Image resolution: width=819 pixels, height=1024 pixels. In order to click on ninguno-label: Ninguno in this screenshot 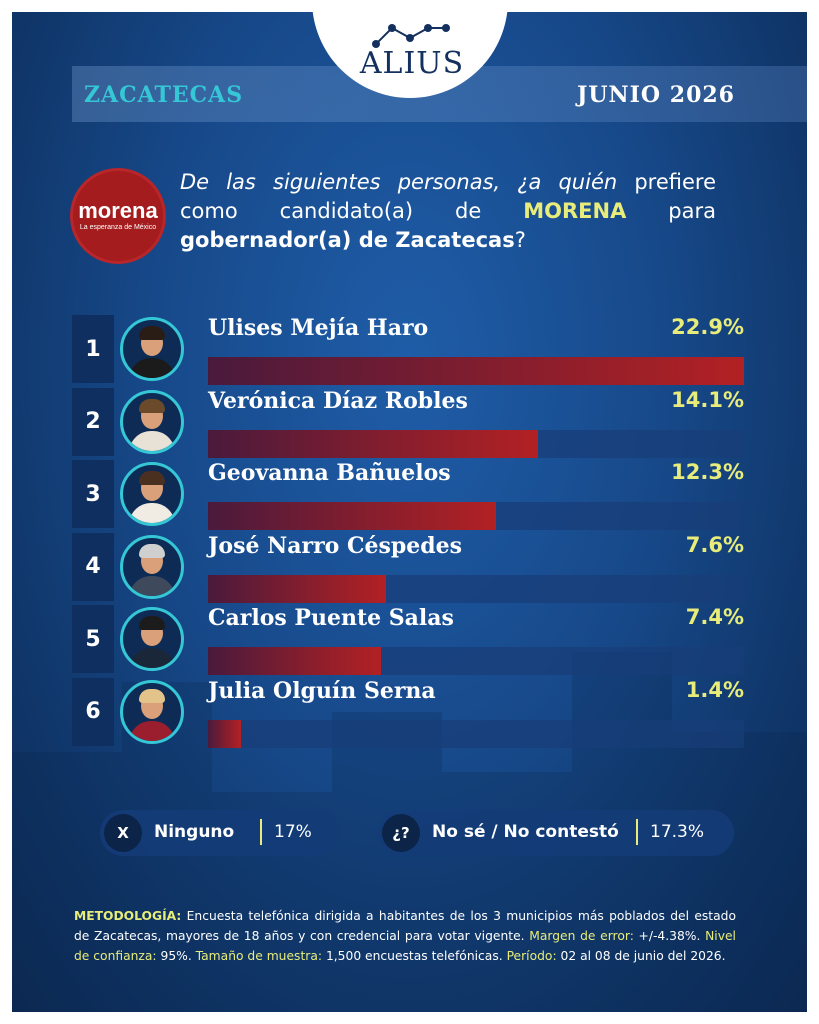, I will do `click(194, 832)`.